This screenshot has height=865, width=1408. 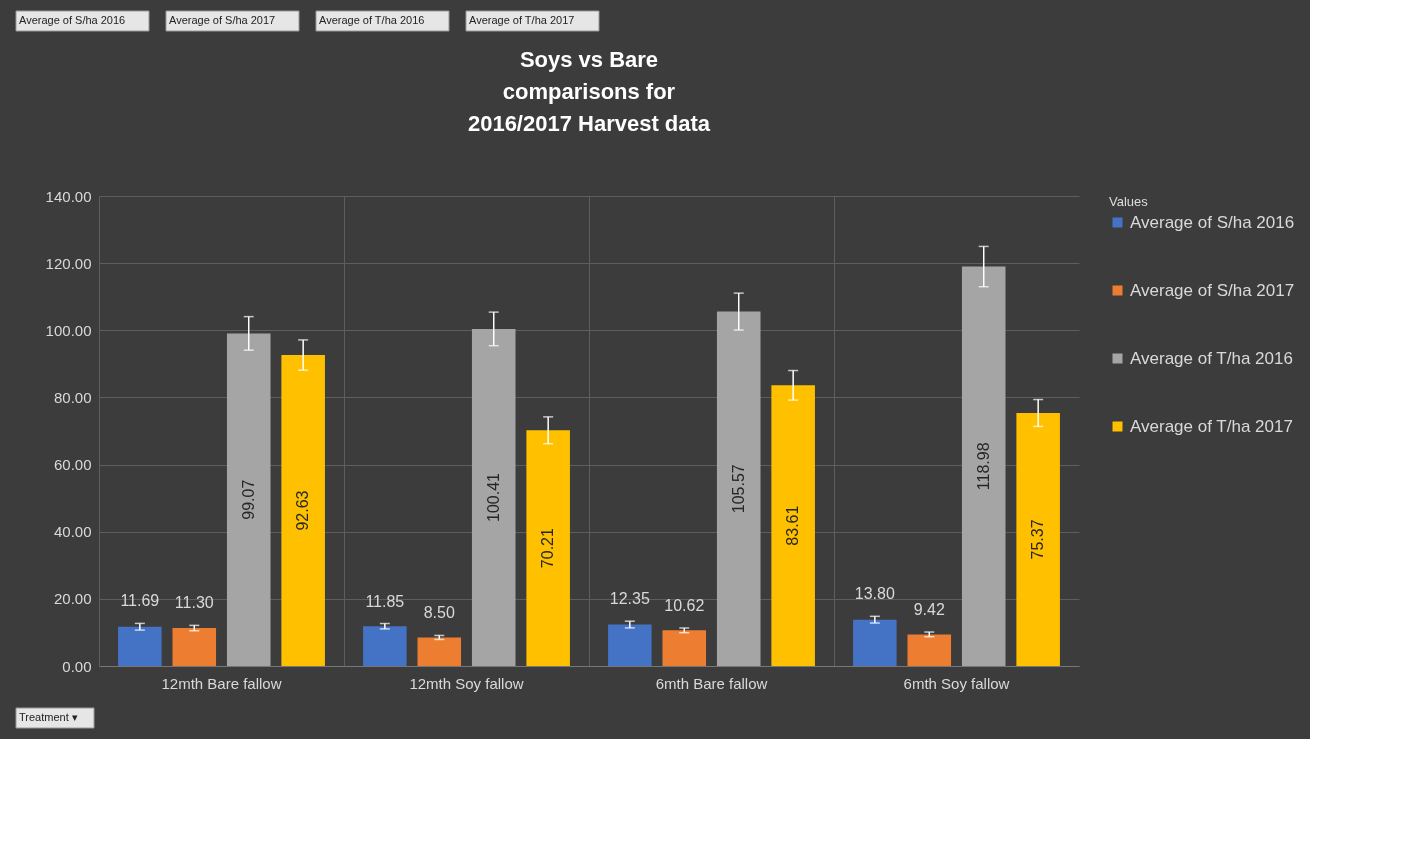 I want to click on text: Average of S/ha 2016, so click(x=72, y=20).